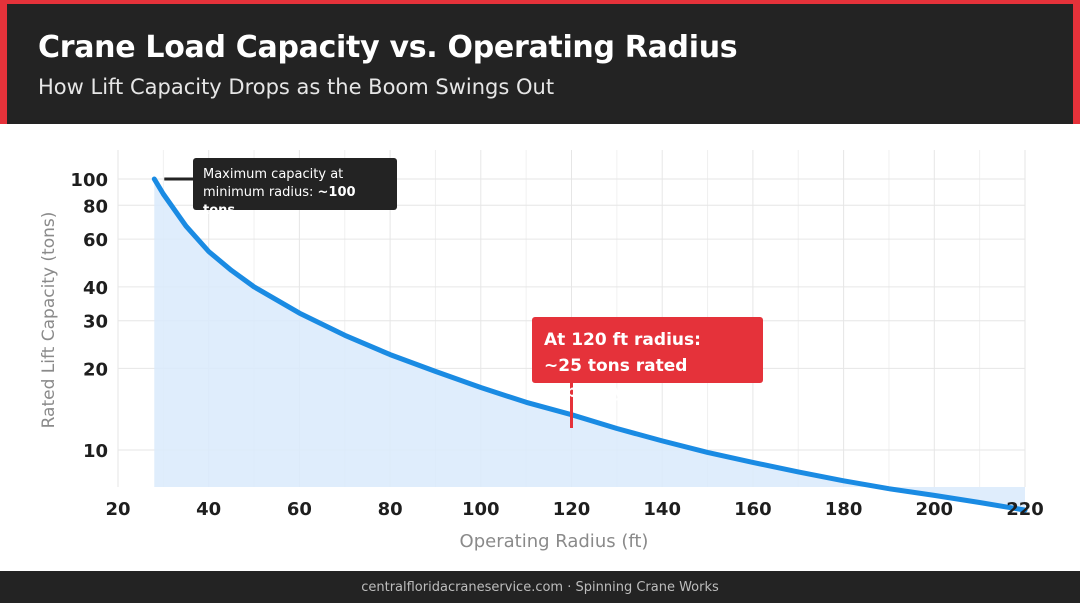 The image size is (1080, 603). I want to click on y-tick-label: 60, so click(95, 240).